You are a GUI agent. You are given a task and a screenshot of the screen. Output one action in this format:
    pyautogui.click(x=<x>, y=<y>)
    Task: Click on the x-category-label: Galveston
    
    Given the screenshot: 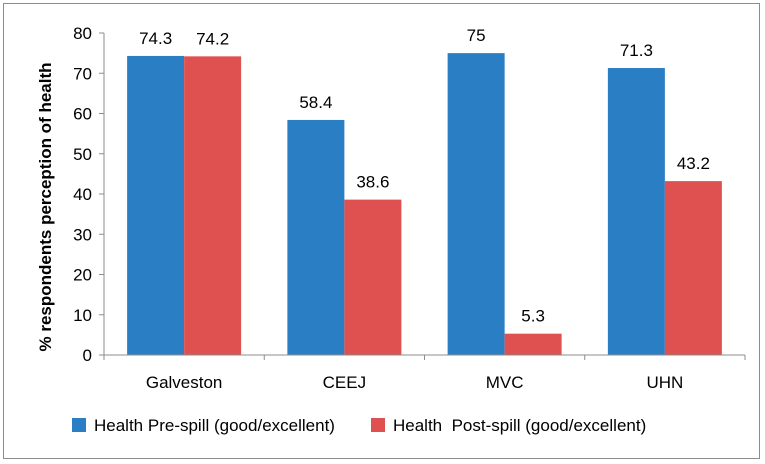 What is the action you would take?
    pyautogui.click(x=184, y=382)
    